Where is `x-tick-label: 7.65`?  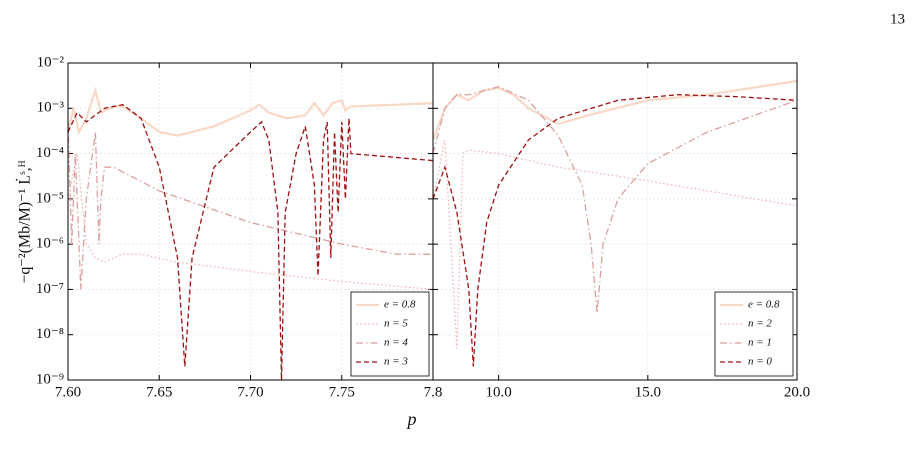 x-tick-label: 7.65 is located at coordinates (159, 392).